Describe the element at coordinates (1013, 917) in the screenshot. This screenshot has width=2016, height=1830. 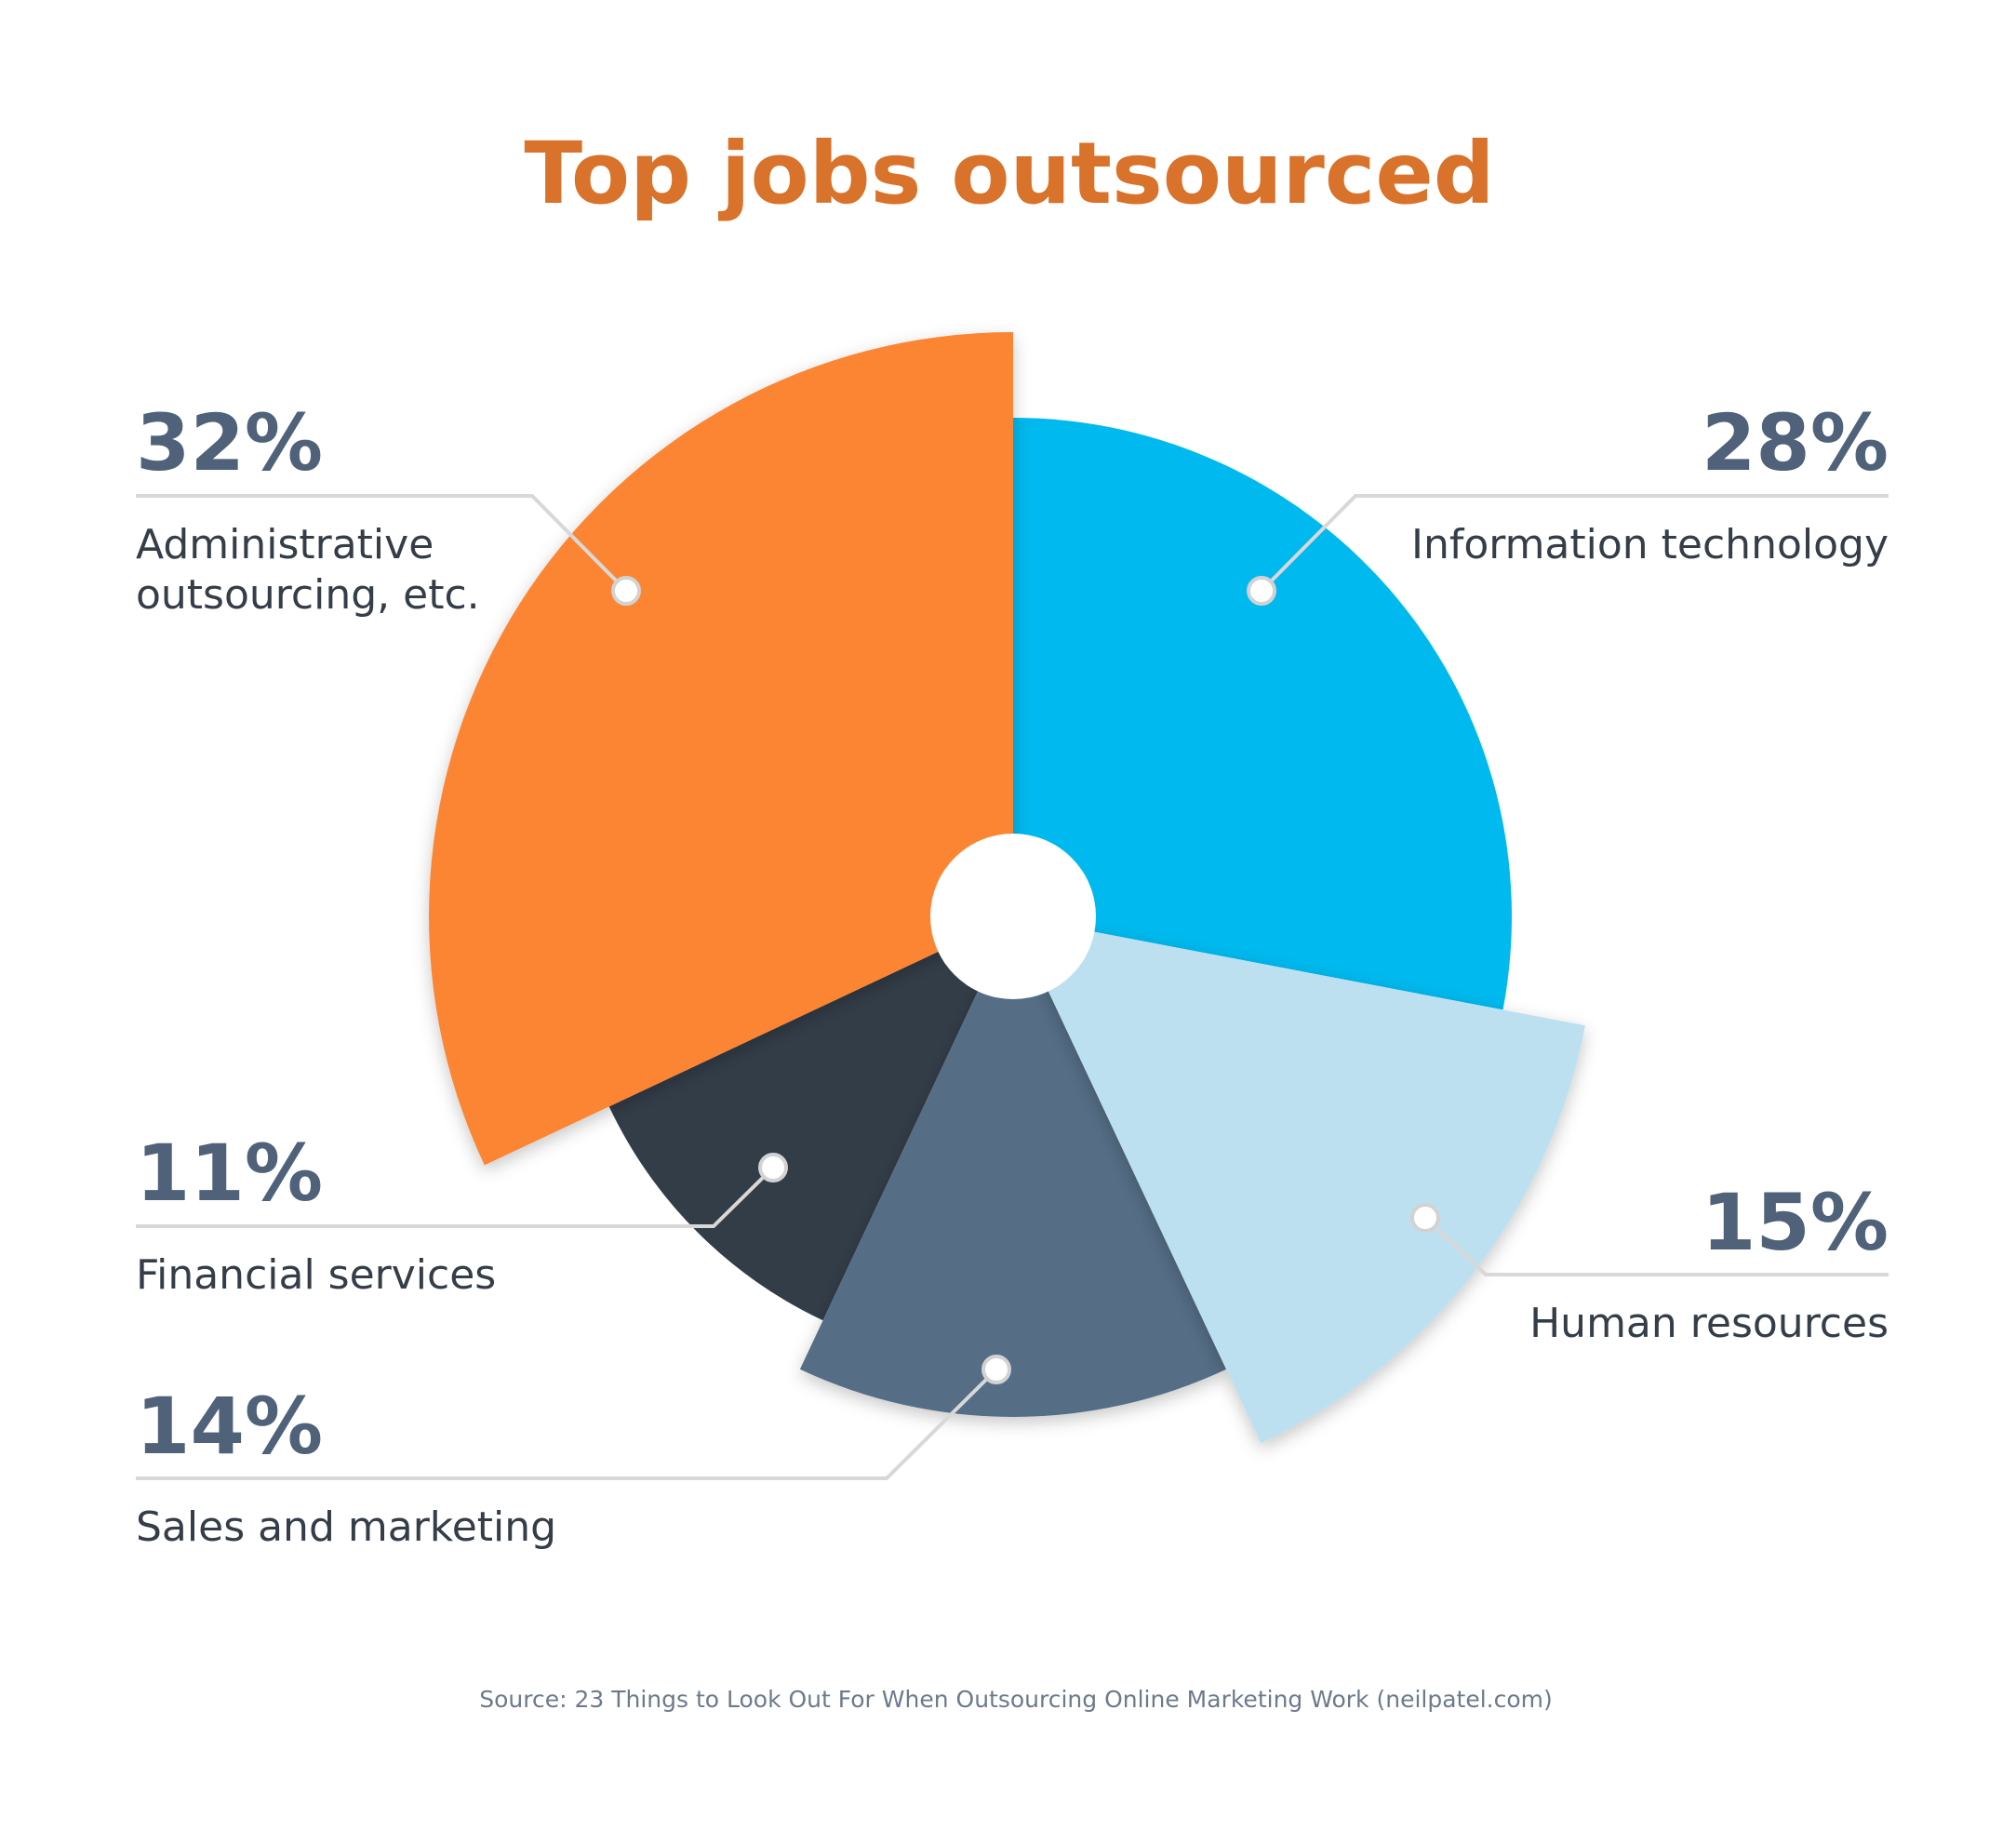
I see `pie-center-hole` at that location.